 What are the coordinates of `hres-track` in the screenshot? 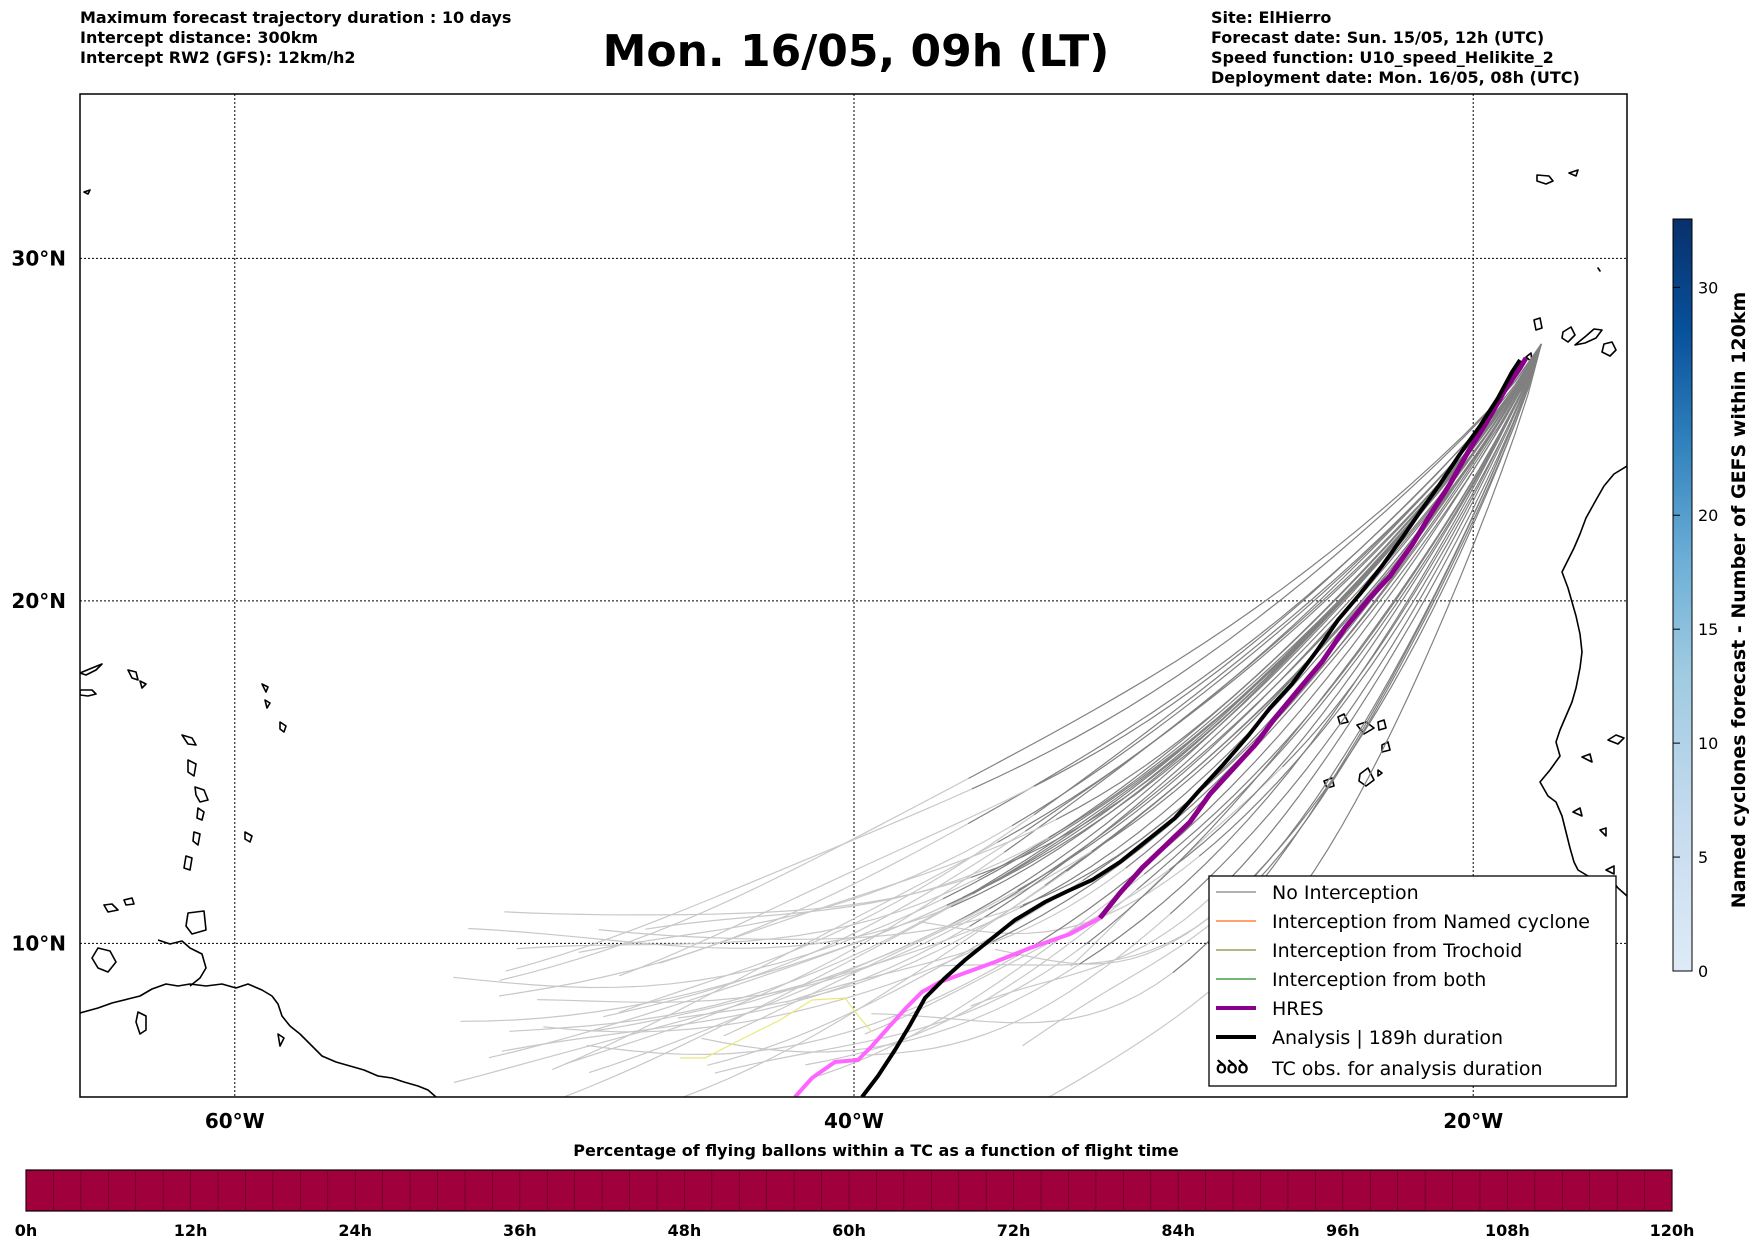 It's located at (1313, 638).